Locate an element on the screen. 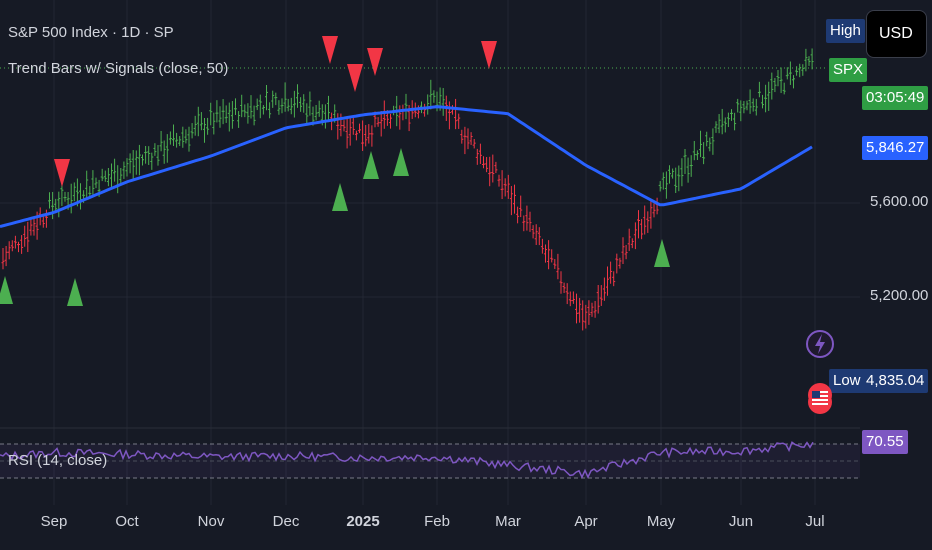 This screenshot has height=550, width=932. time-tick-nov: Nov is located at coordinates (211, 521).